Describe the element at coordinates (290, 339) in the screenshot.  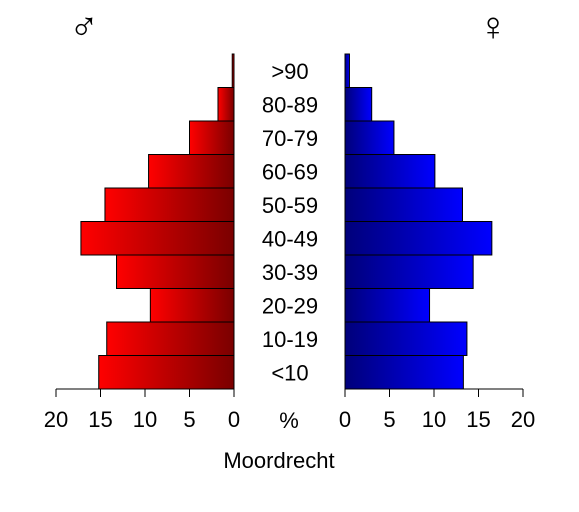
I see `age-group-label: 10-19` at that location.